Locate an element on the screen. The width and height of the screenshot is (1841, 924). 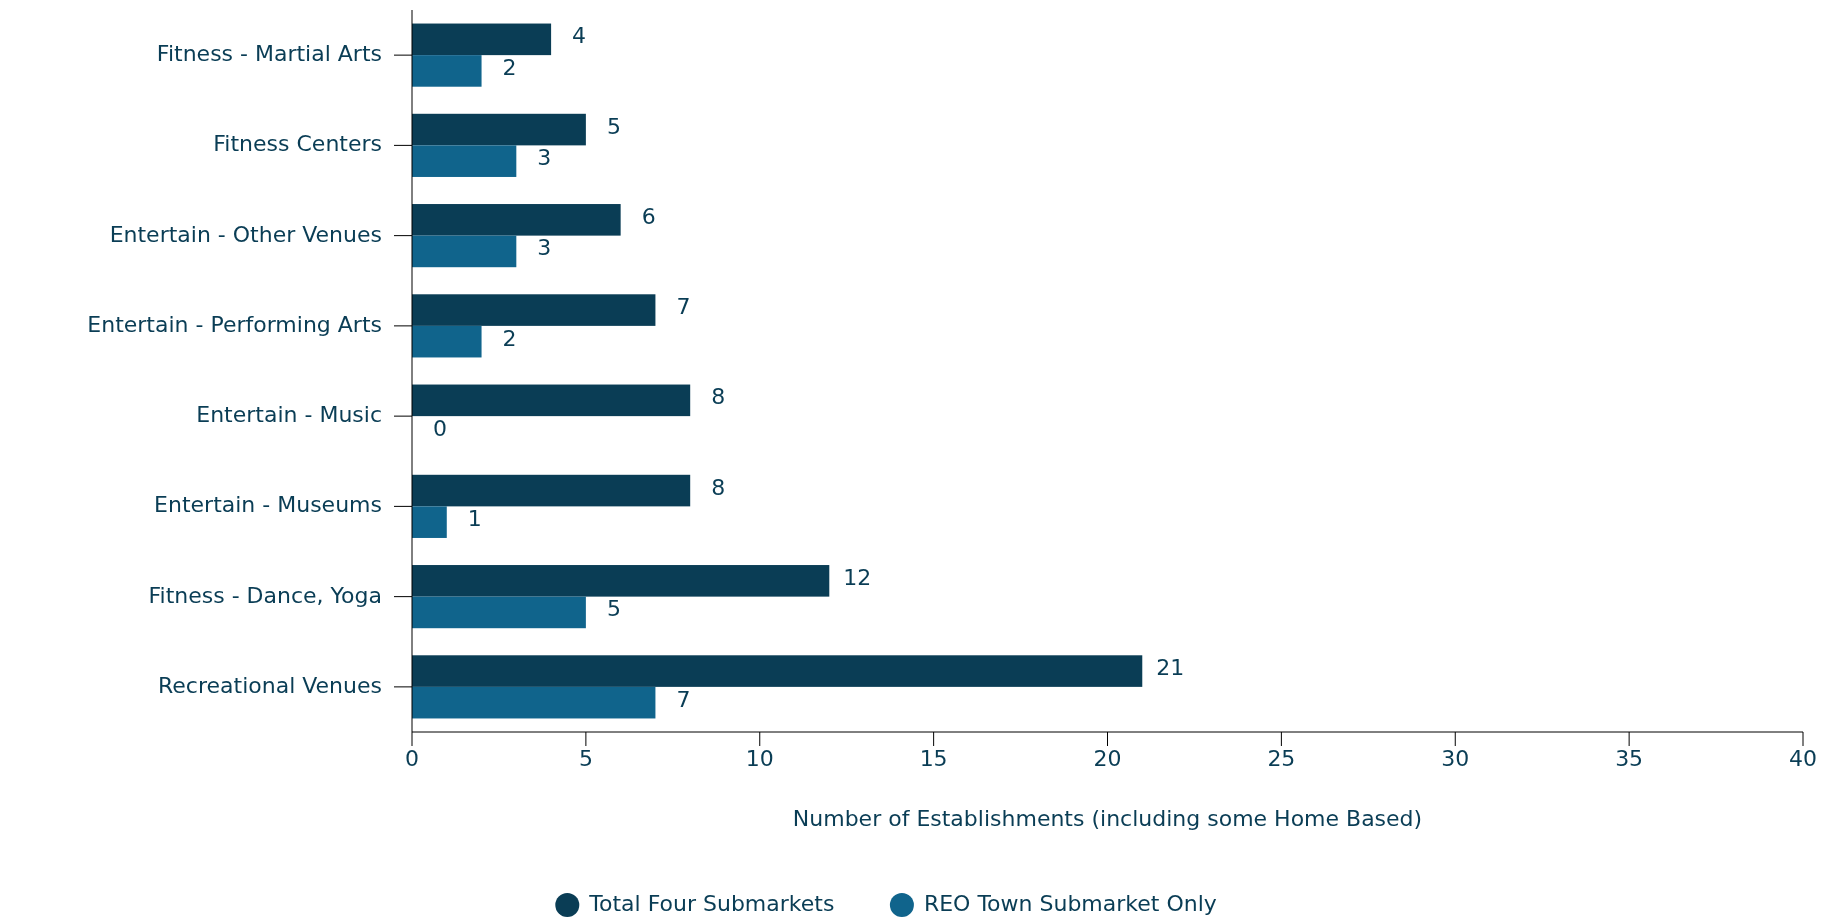
x-tick-label: 5 is located at coordinates (585, 758).